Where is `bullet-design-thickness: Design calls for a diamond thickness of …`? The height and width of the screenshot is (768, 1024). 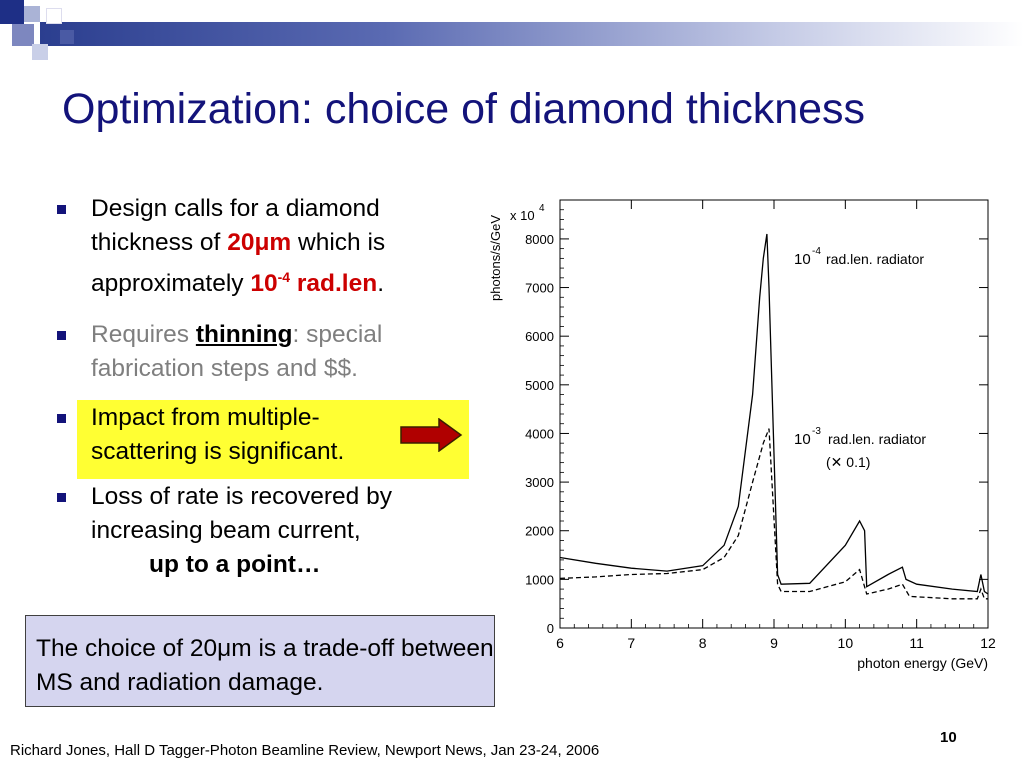
bullet-design-thickness: Design calls for a diamond thickness of … is located at coordinates (265, 246).